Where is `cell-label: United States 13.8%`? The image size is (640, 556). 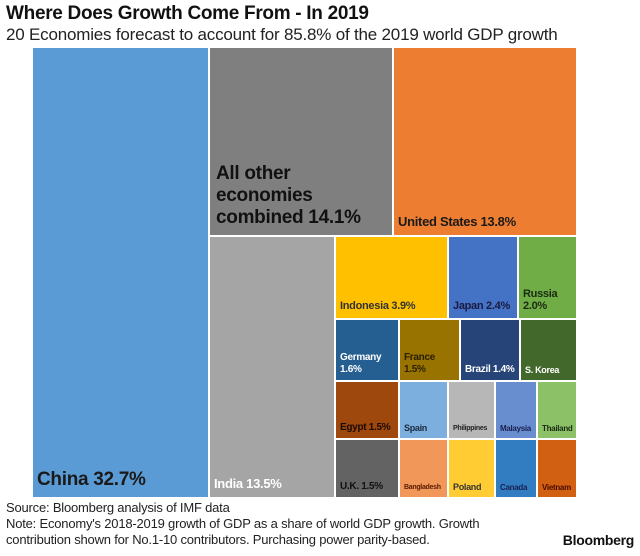 cell-label: United States 13.8% is located at coordinates (457, 222).